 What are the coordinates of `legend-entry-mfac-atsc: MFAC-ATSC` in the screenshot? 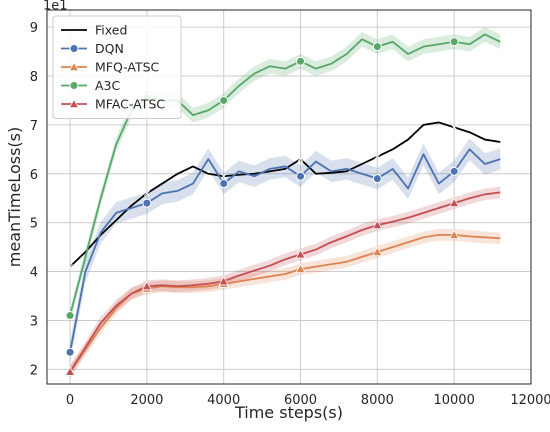 It's located at (113, 104).